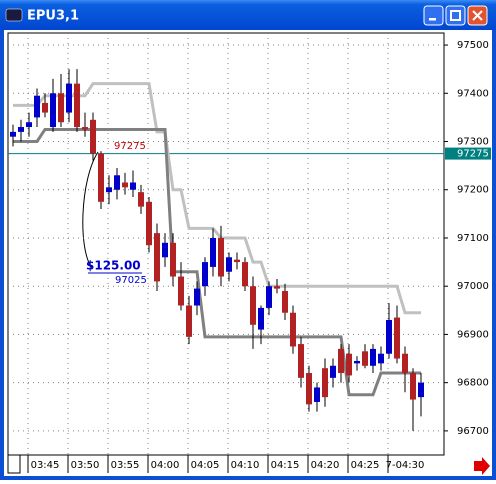  What do you see at coordinates (473, 142) in the screenshot?
I see `y-tick-label: 97300` at bounding box center [473, 142].